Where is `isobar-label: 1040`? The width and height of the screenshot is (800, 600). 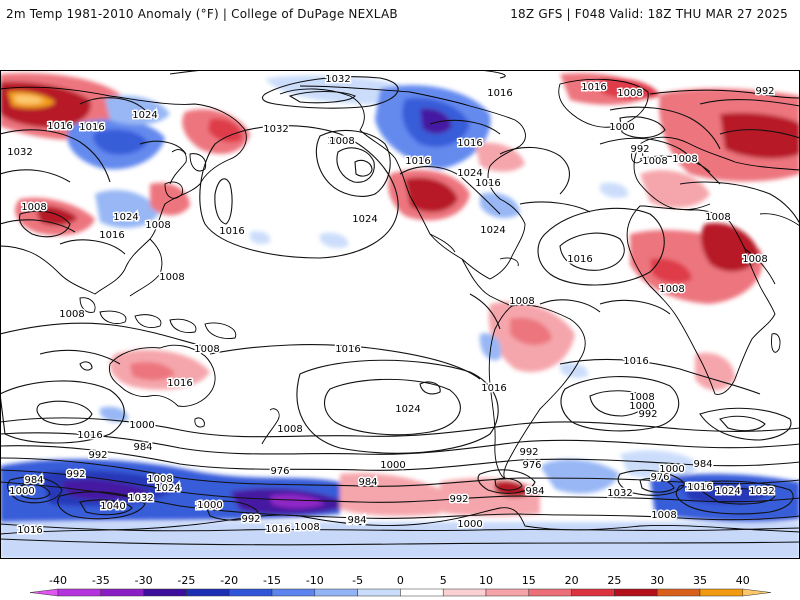 isobar-label: 1040 is located at coordinates (112, 506).